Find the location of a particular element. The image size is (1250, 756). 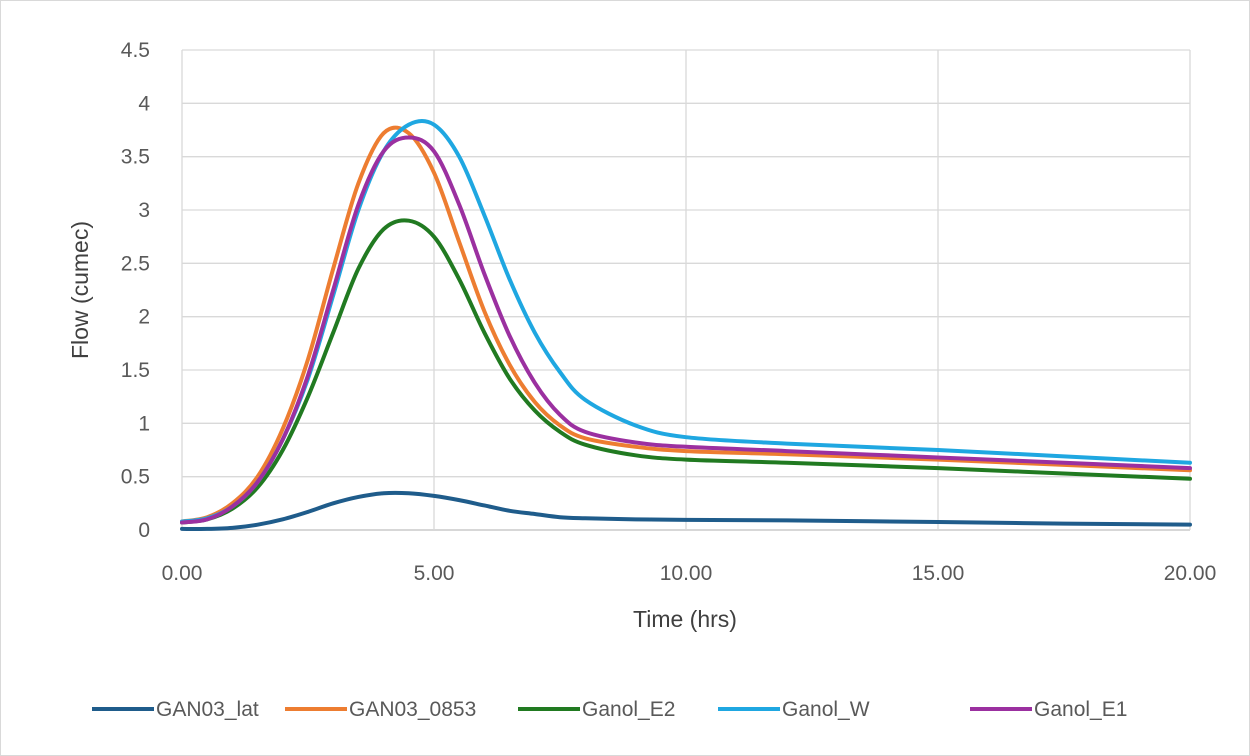

x-axis-title: Time (hrs) is located at coordinates (685, 619).